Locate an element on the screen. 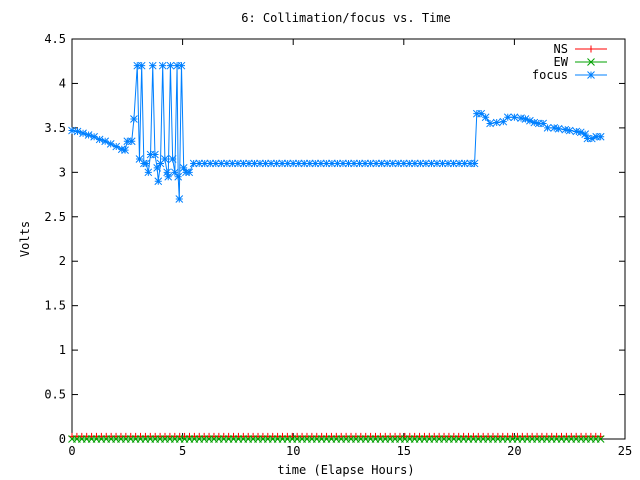 This screenshot has width=640, height=480. y-axis-label: Volts is located at coordinates (25, 239).